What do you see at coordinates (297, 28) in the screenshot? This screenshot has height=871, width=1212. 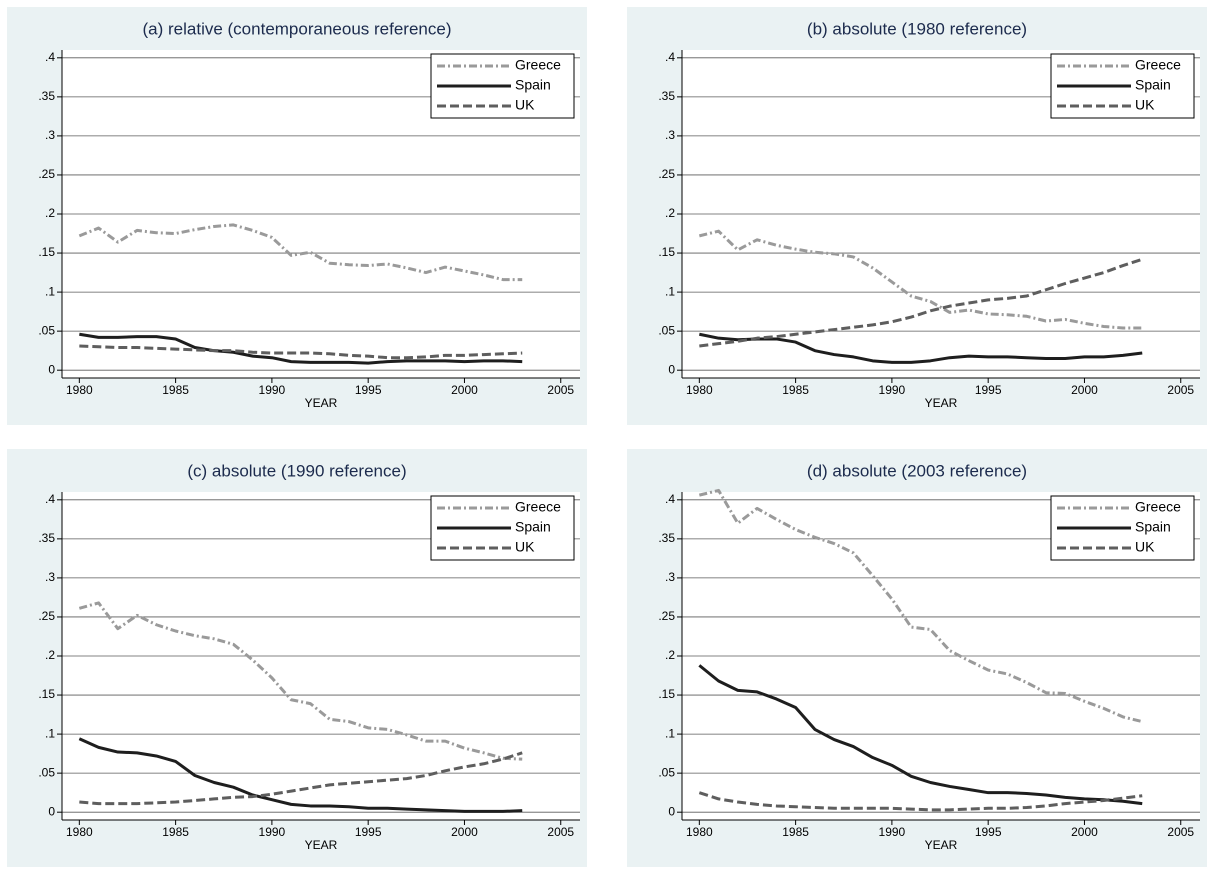 I see `chart-title: (a) relative (contemporaneous reference)` at bounding box center [297, 28].